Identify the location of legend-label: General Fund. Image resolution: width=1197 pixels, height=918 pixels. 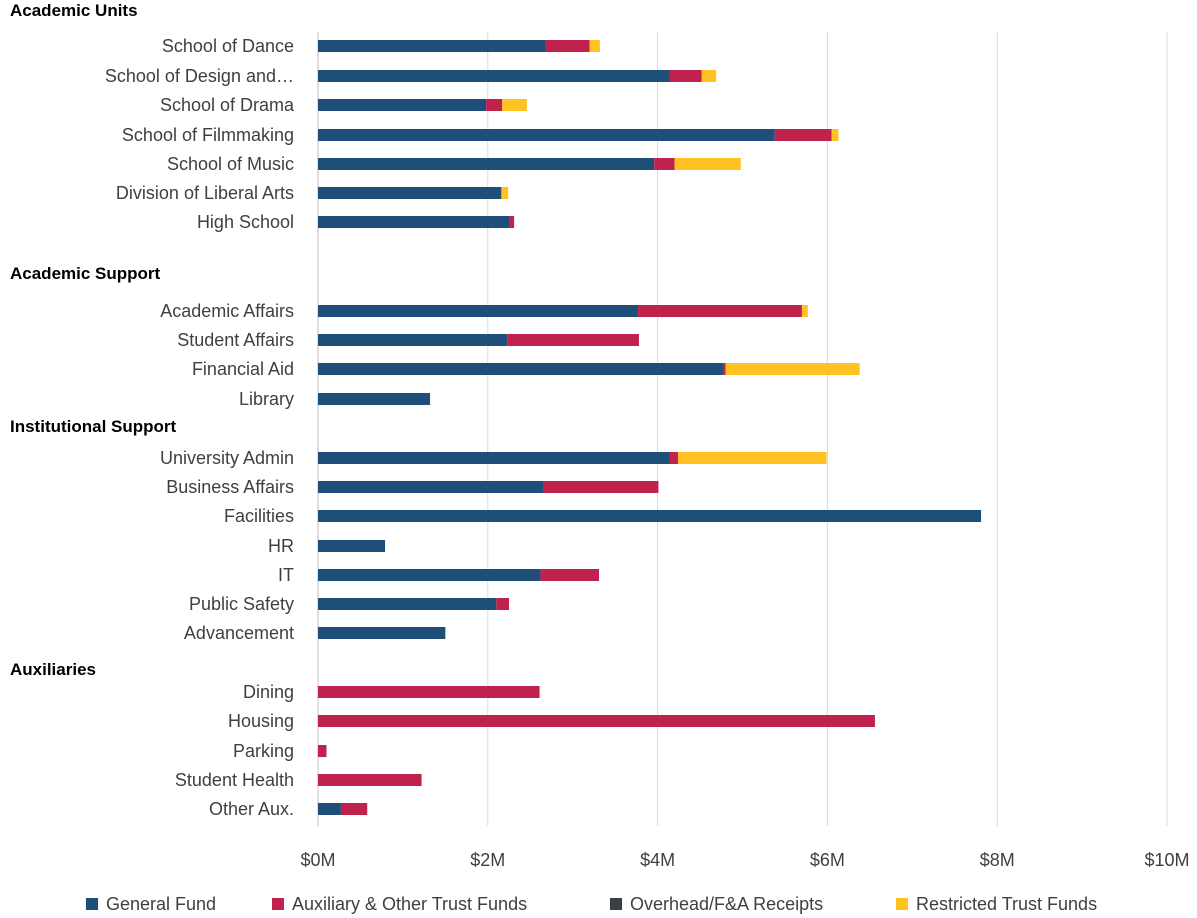
(161, 904).